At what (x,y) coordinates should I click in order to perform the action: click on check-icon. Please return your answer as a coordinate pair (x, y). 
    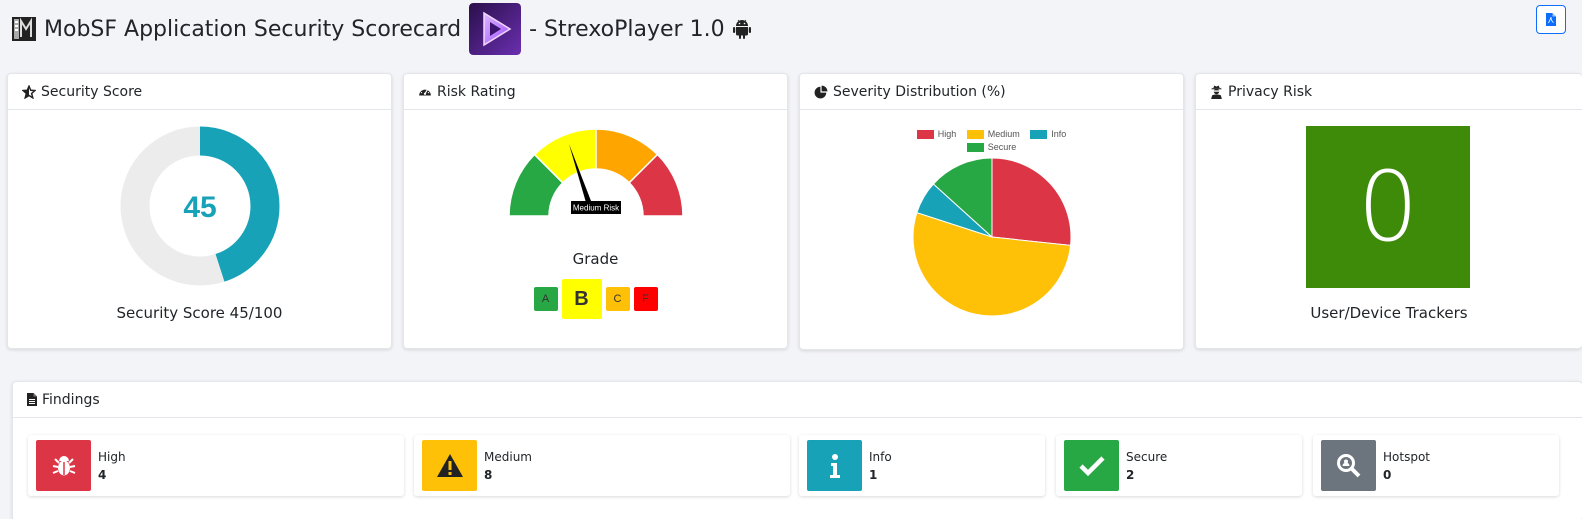
    Looking at the image, I should click on (1091, 465).